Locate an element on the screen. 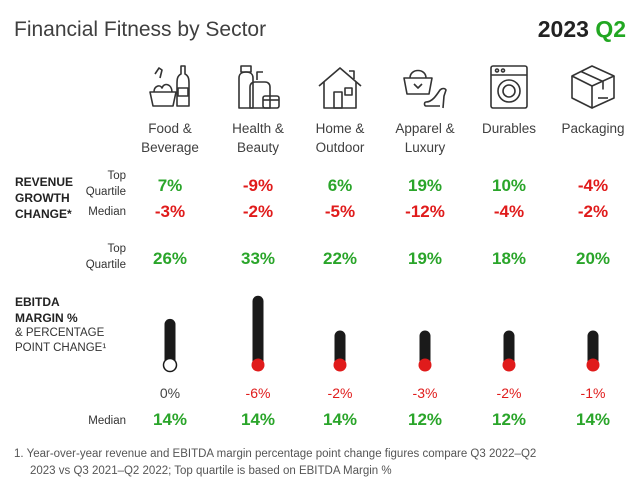 The image size is (640, 500). sector-label-line2: Beauty is located at coordinates (258, 147).